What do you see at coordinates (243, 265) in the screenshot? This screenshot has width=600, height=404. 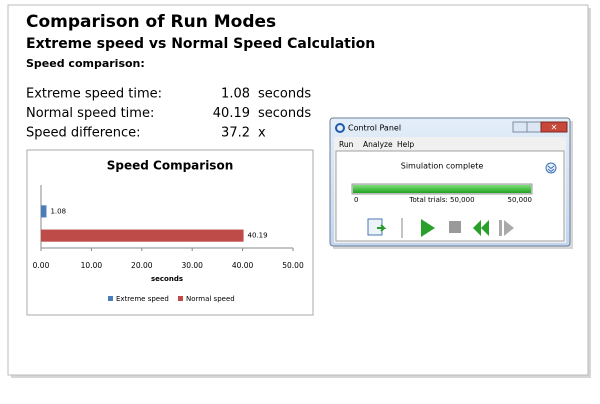 I see `x-tick-label: 40.00` at bounding box center [243, 265].